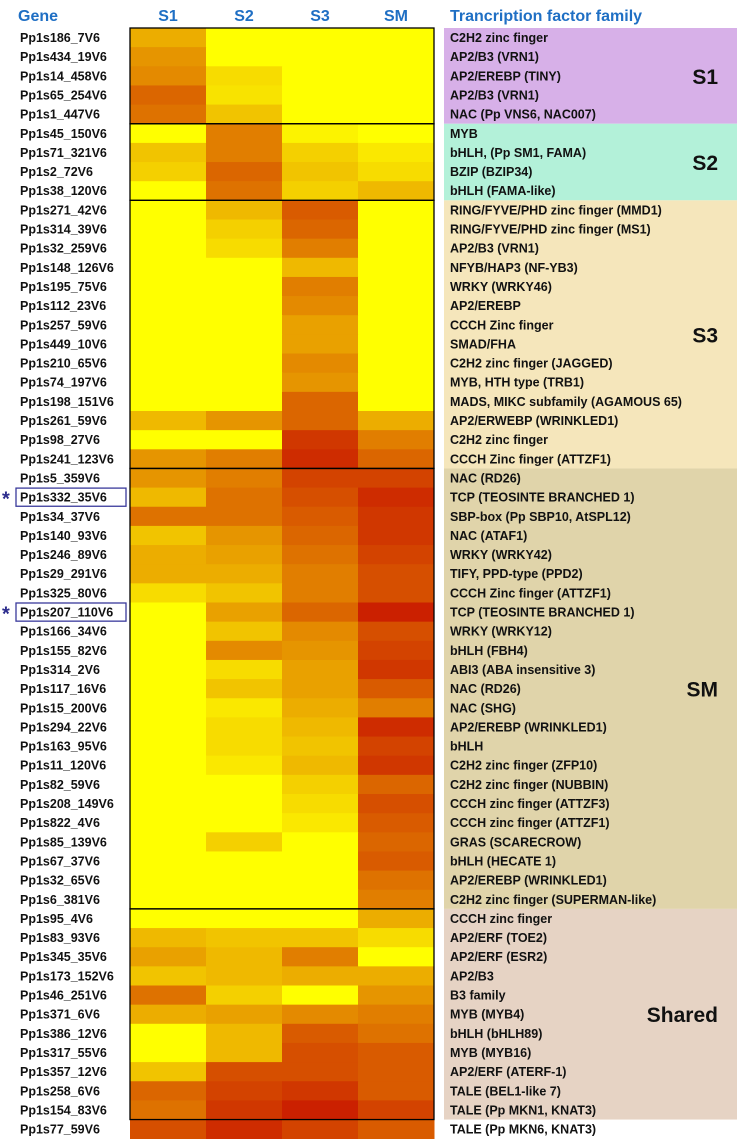  I want to click on family-label: RING/FYVE/PHD zinc finger (MMD1), so click(556, 210).